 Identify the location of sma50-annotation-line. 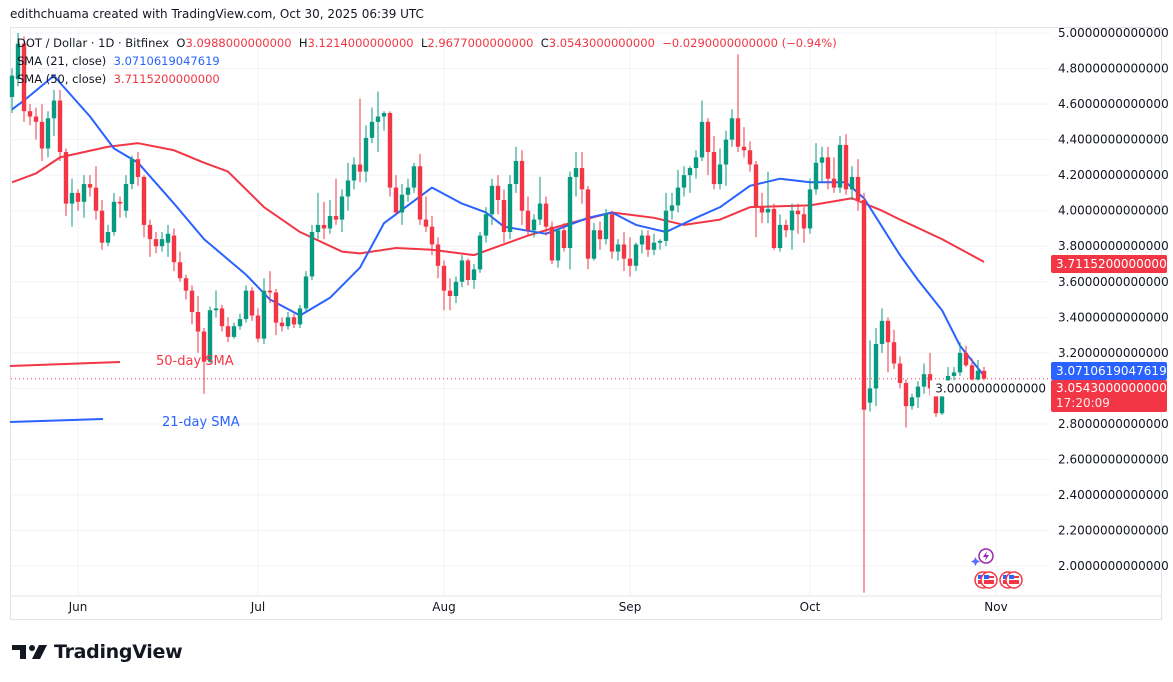
(65, 364).